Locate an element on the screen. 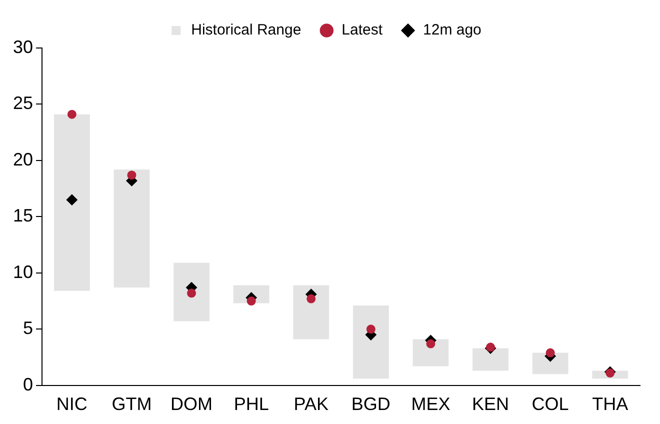 Image resolution: width=660 pixels, height=424 pixels. legend-label: 12m ago is located at coordinates (452, 30).